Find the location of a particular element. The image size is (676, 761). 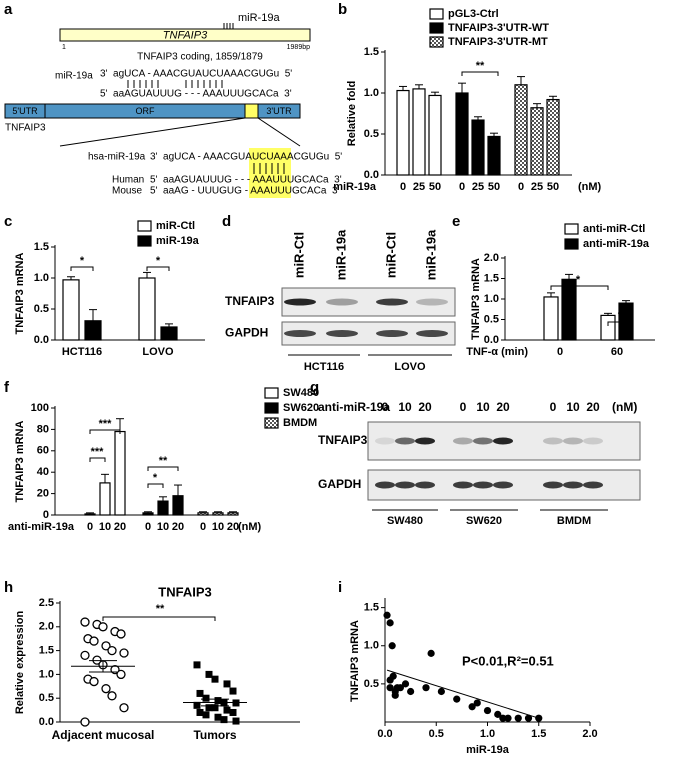

group-label: HCT116 is located at coordinates (324, 367).